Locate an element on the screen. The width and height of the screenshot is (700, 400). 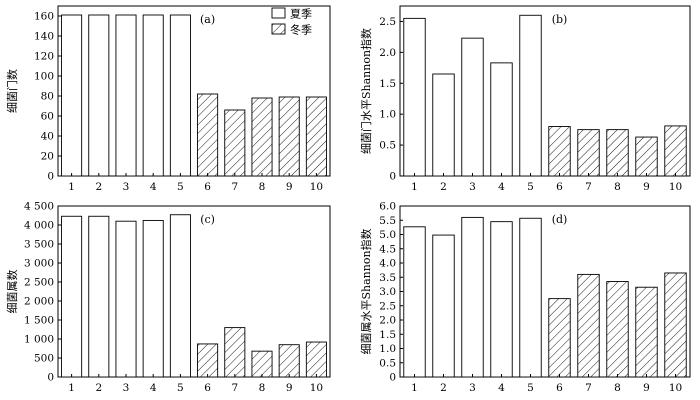
y-tick-label: 3 500 is located at coordinates (39, 245).